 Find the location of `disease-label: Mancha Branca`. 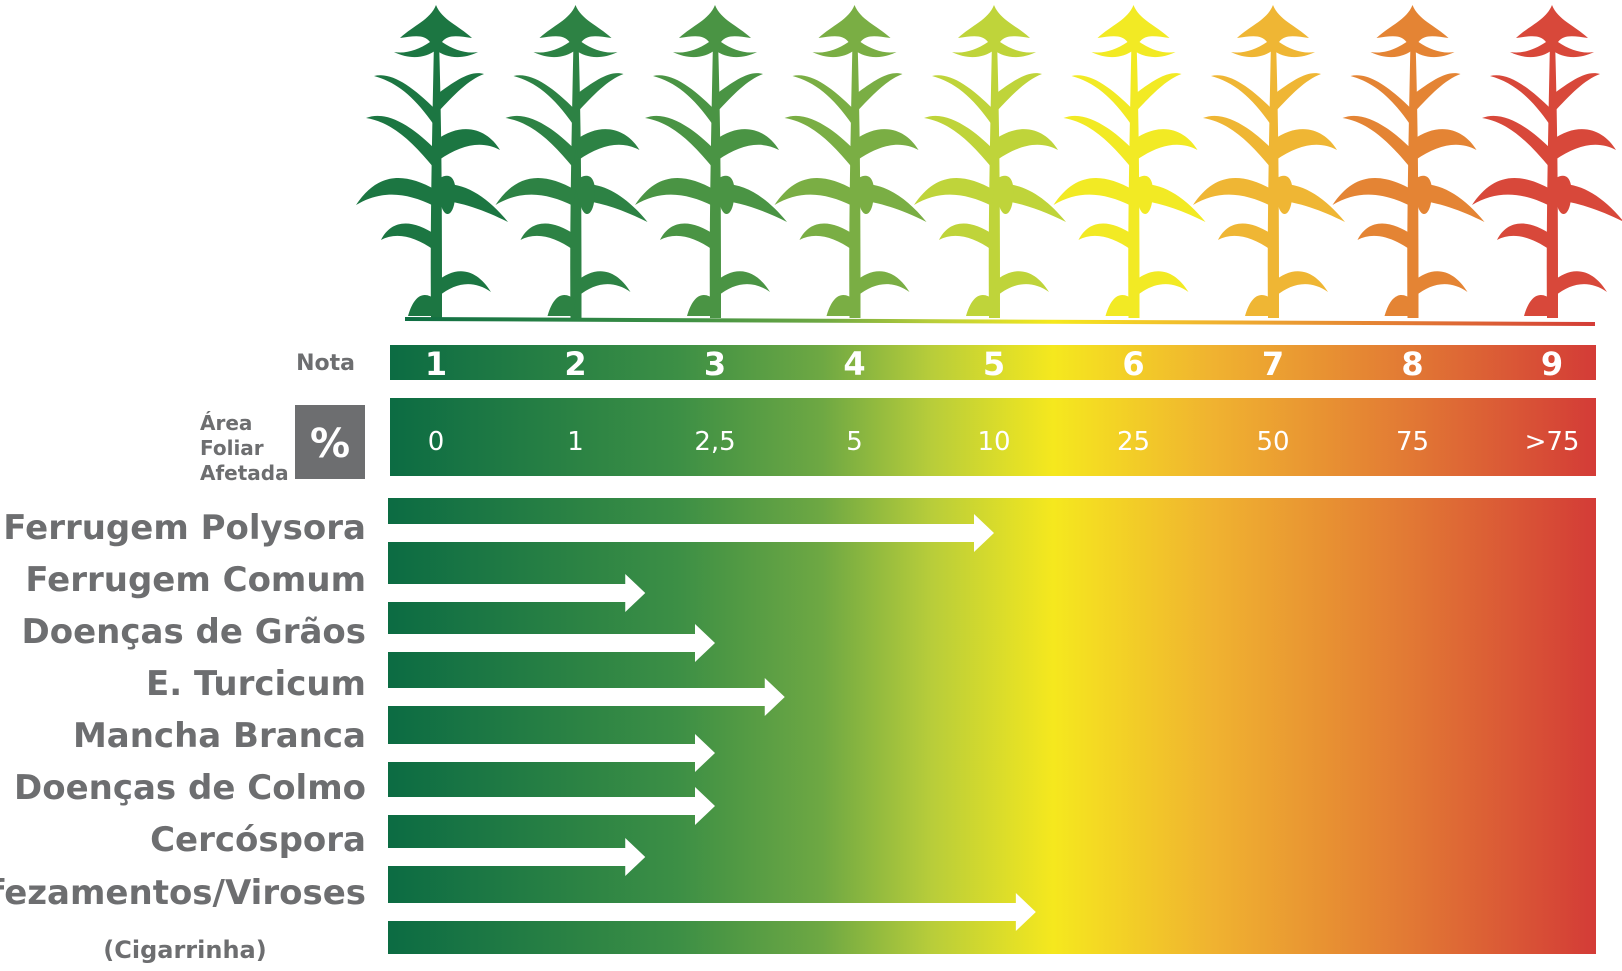

disease-label: Mancha Branca is located at coordinates (219, 736).